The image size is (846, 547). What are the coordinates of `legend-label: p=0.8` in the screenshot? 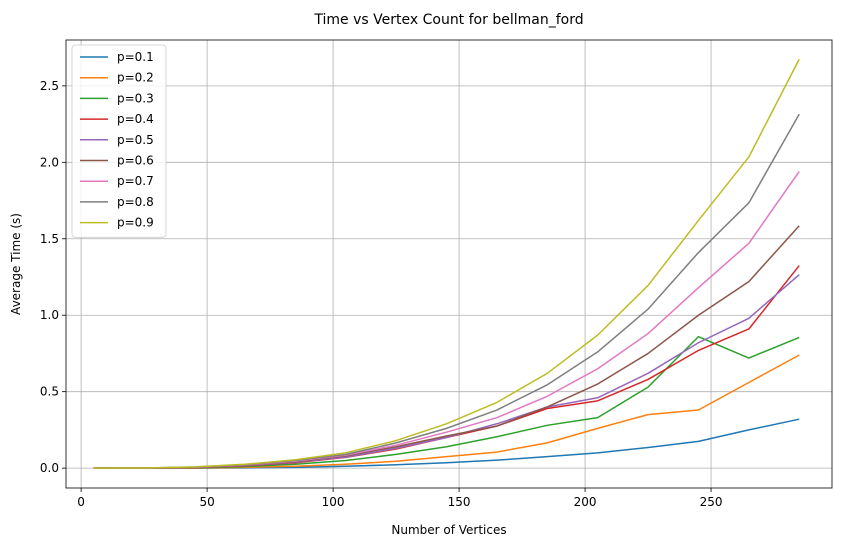 It's located at (135, 202).